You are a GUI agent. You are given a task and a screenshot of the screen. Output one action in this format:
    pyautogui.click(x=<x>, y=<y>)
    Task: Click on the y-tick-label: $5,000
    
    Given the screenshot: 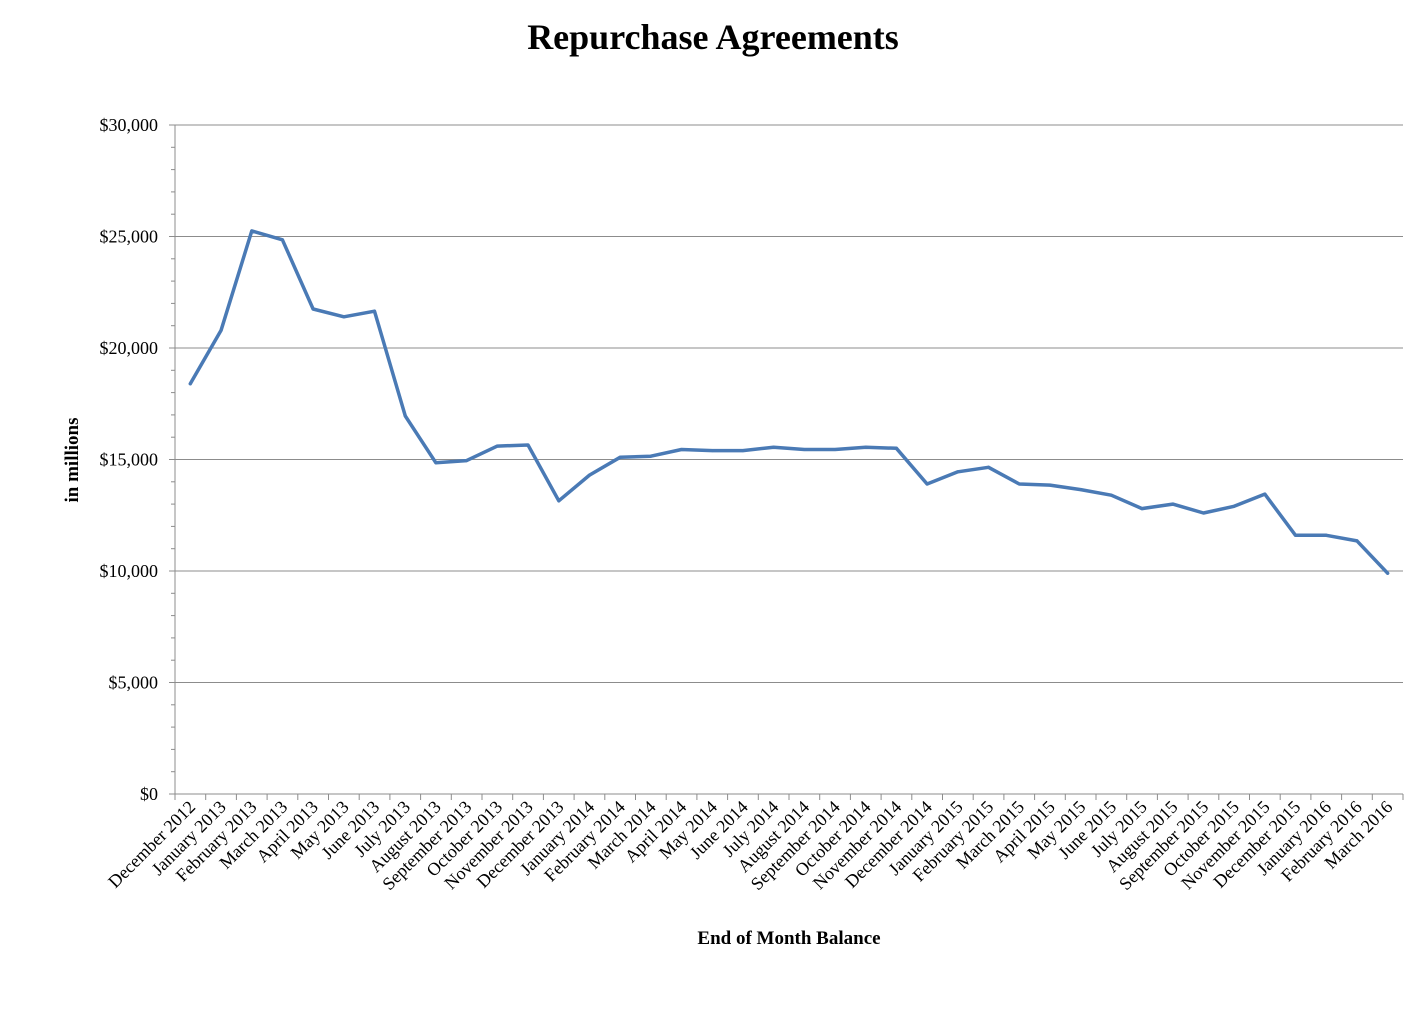 What is the action you would take?
    pyautogui.click(x=134, y=683)
    